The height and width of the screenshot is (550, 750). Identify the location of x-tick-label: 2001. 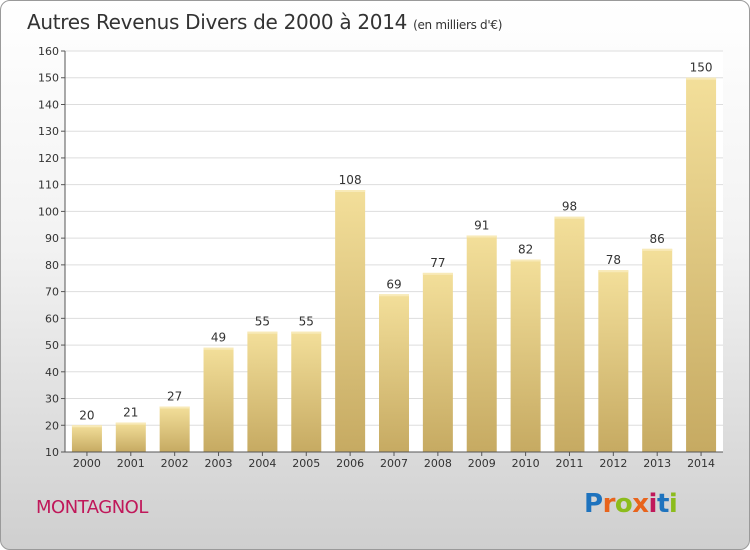
(131, 463).